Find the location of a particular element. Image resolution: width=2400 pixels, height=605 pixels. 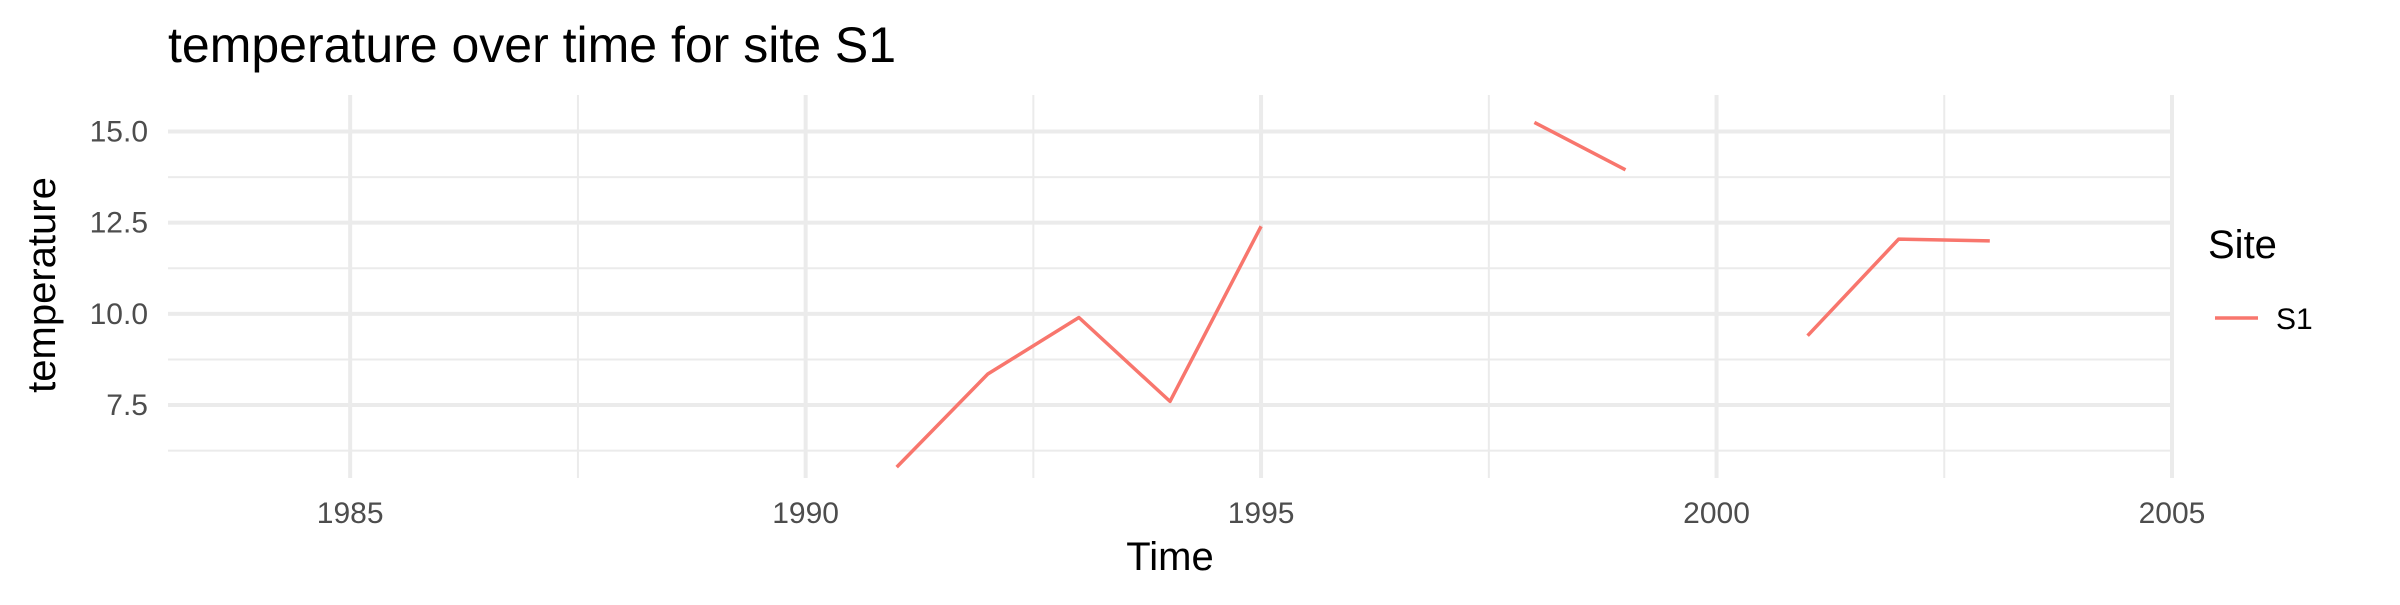

x-tick-label: 2000 is located at coordinates (1716, 513).